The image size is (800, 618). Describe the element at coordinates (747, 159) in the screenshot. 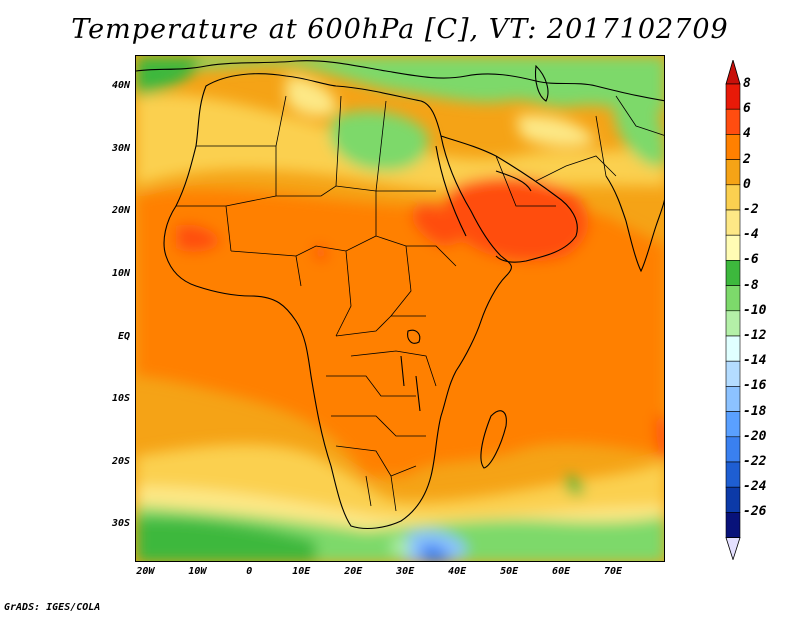

I see `colorbar-tick-label: 2` at that location.